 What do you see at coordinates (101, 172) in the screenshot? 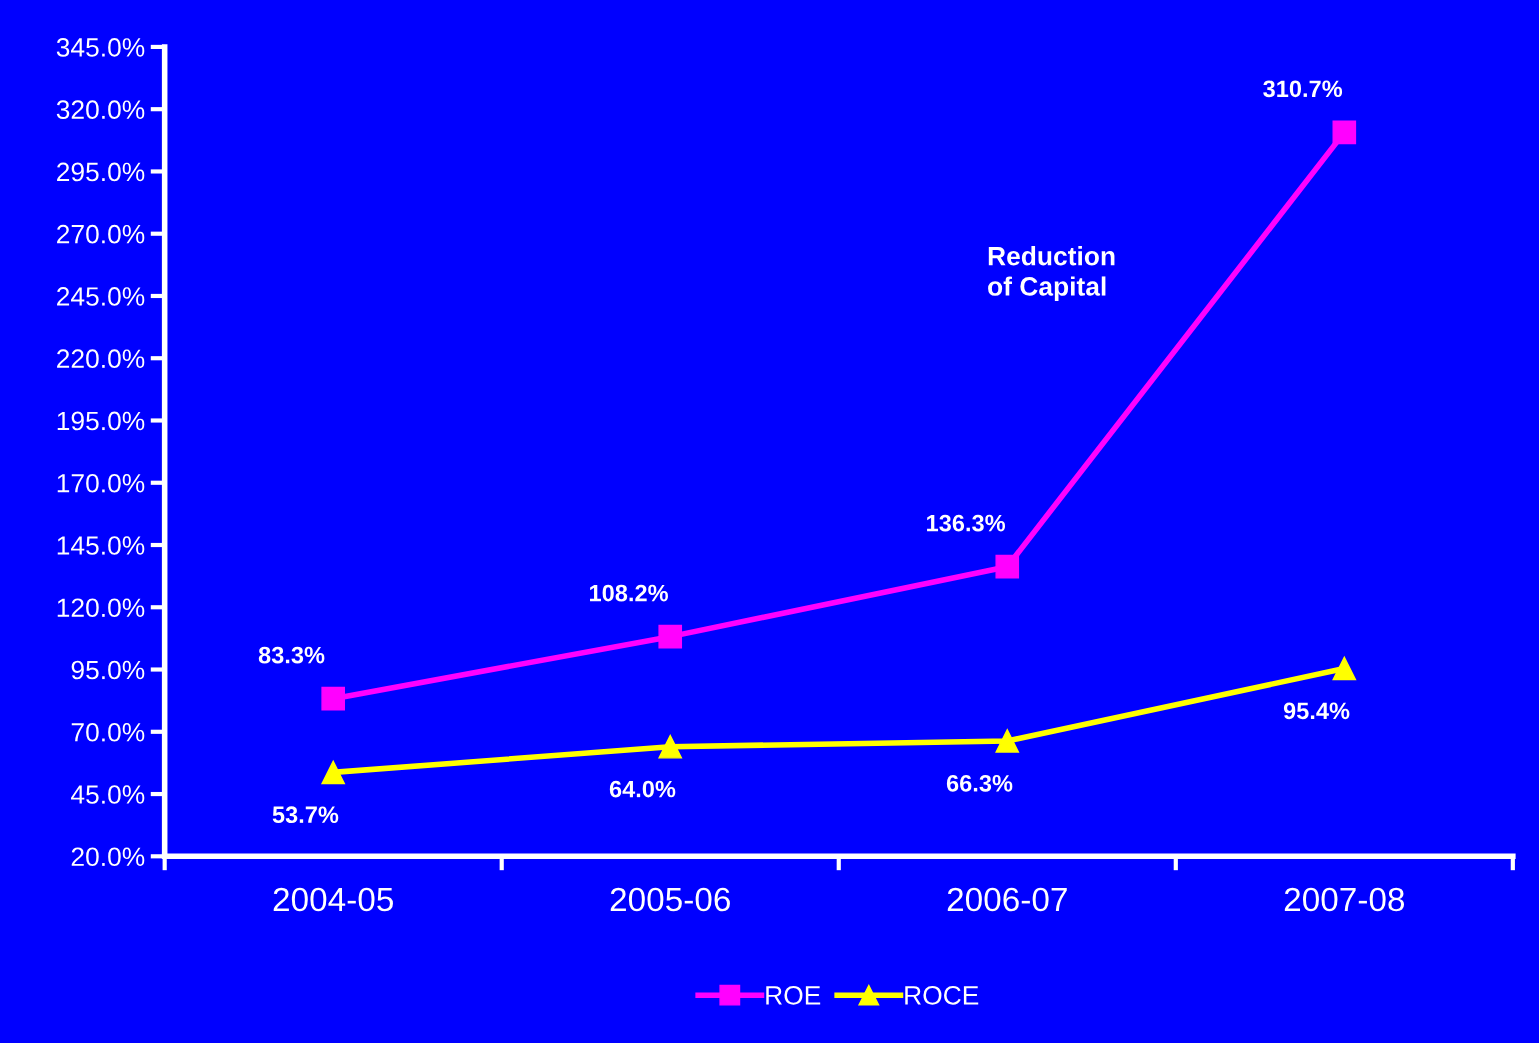
I see `y-tick-label: 295.0%` at bounding box center [101, 172].